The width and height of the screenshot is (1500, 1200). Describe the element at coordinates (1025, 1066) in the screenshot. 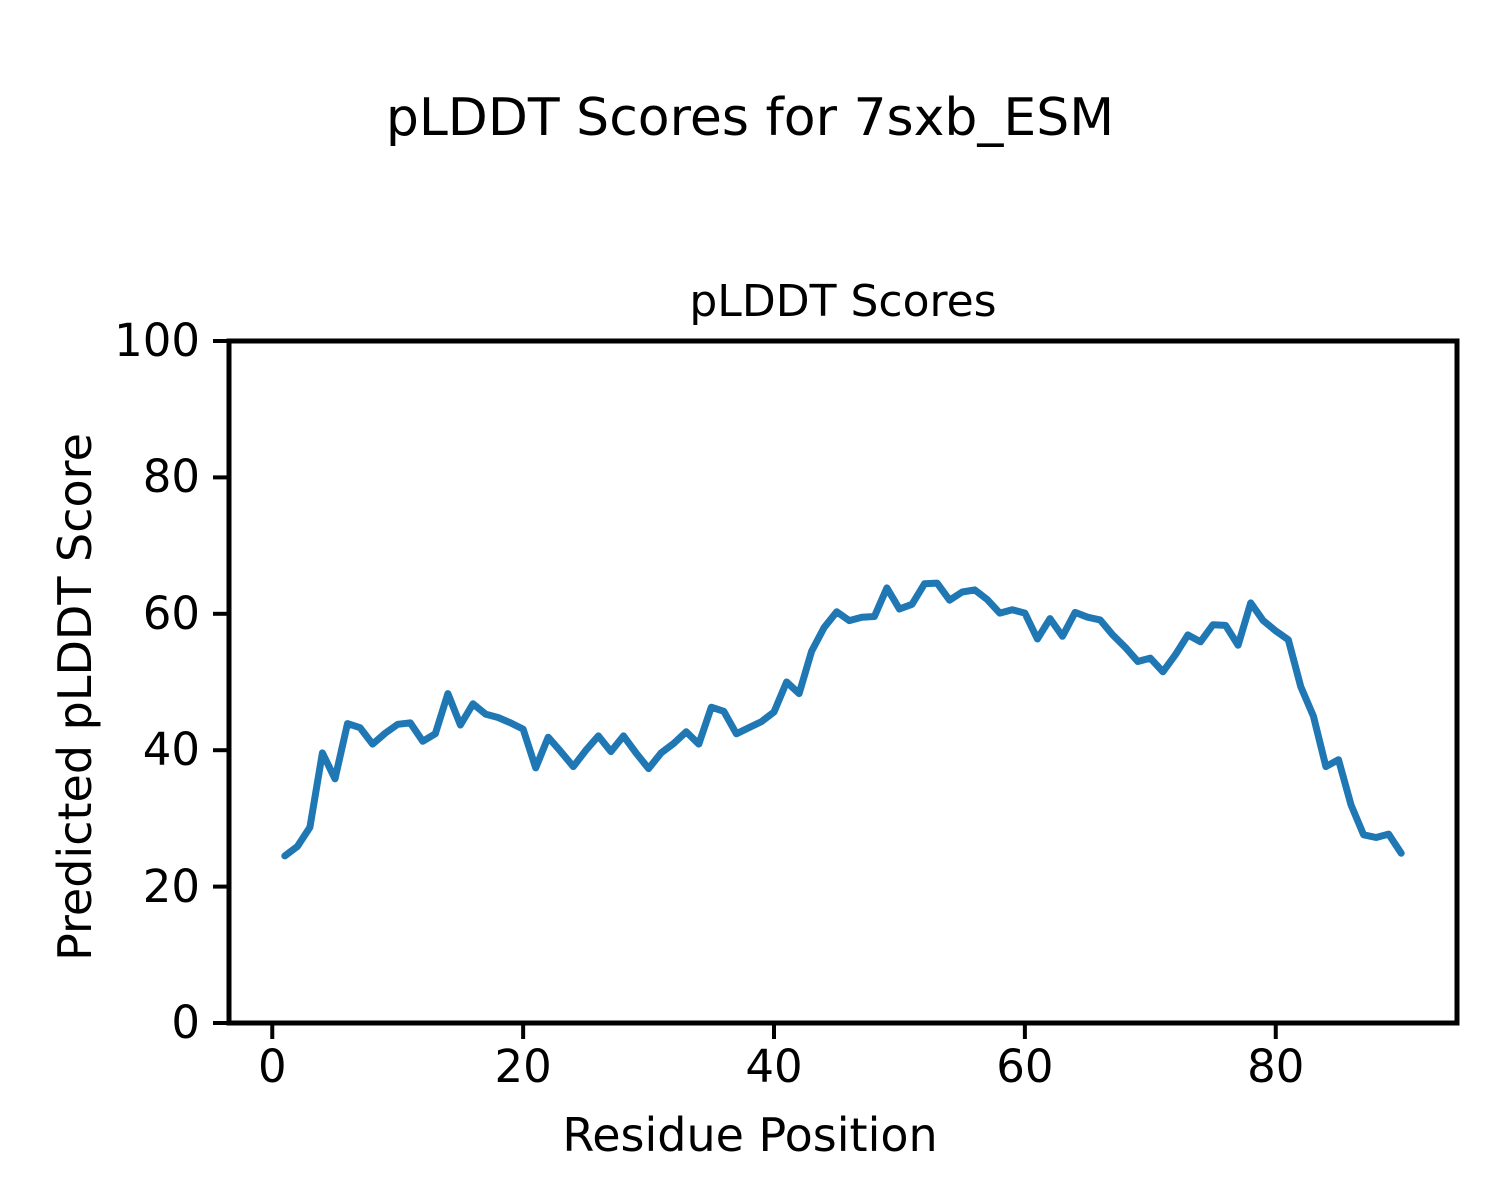

I see `x-tick-label-60: 60` at that location.